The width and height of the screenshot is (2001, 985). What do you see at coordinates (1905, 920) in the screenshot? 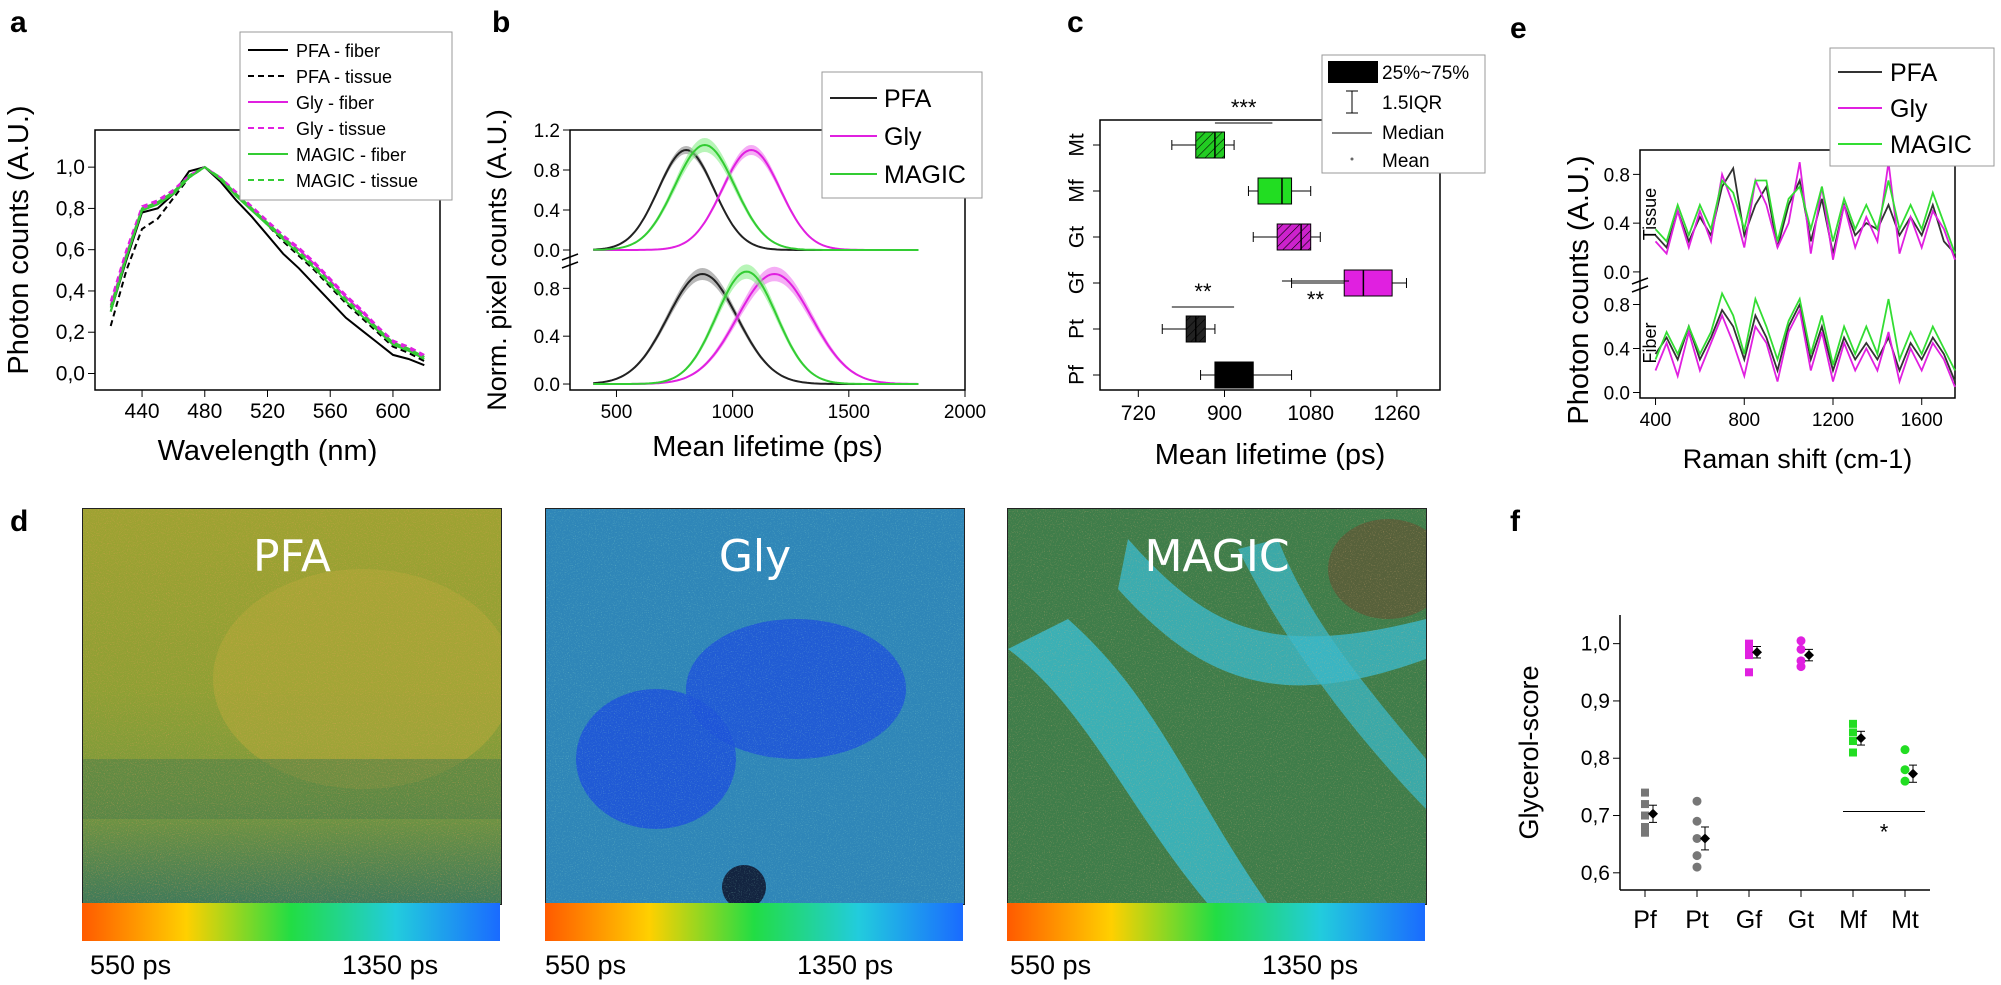
I see `x-tick-label-f: Mt` at bounding box center [1905, 920].